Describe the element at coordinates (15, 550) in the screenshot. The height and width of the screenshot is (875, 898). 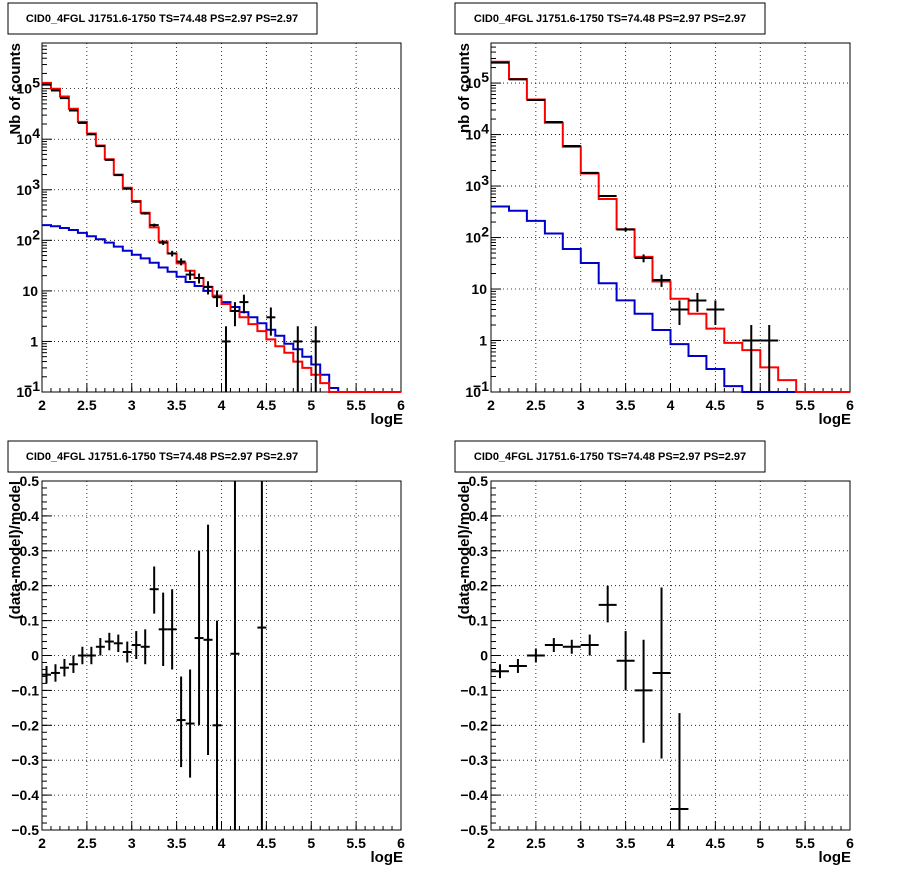
I see `y-axis-label: (data-model)/model` at that location.